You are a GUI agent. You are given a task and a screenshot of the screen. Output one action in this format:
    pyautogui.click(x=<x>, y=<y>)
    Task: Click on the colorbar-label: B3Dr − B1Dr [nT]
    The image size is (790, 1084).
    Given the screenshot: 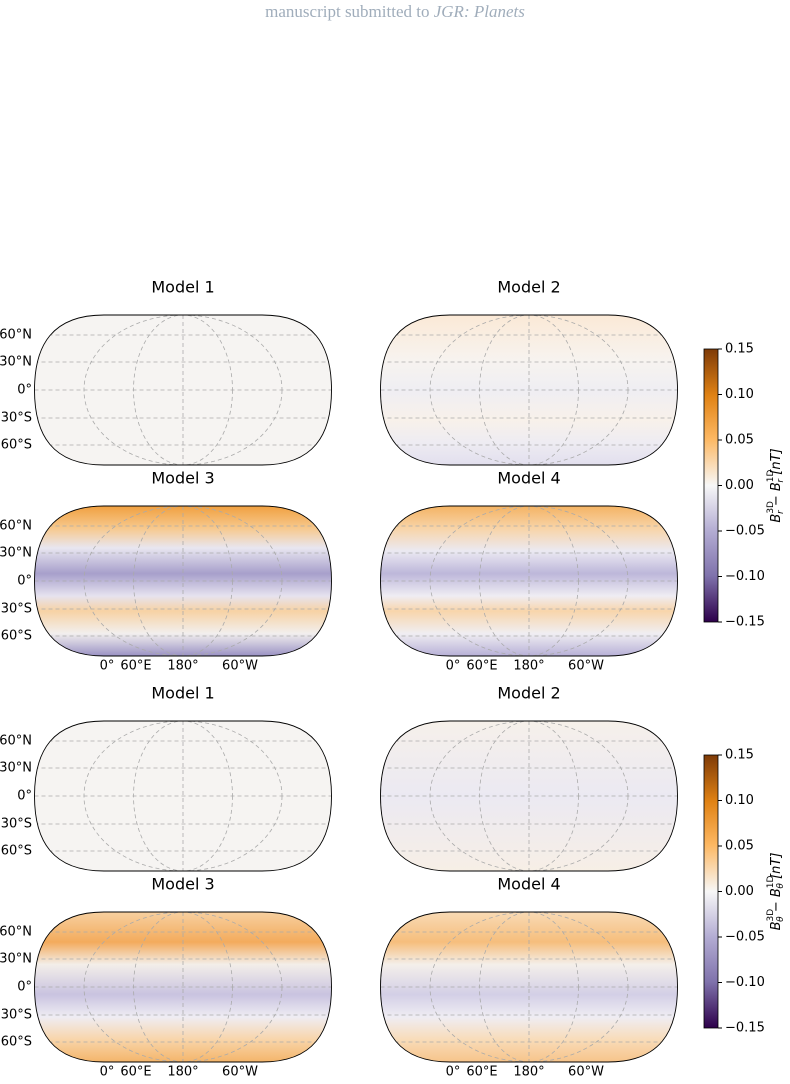 What is the action you would take?
    pyautogui.click(x=776, y=485)
    